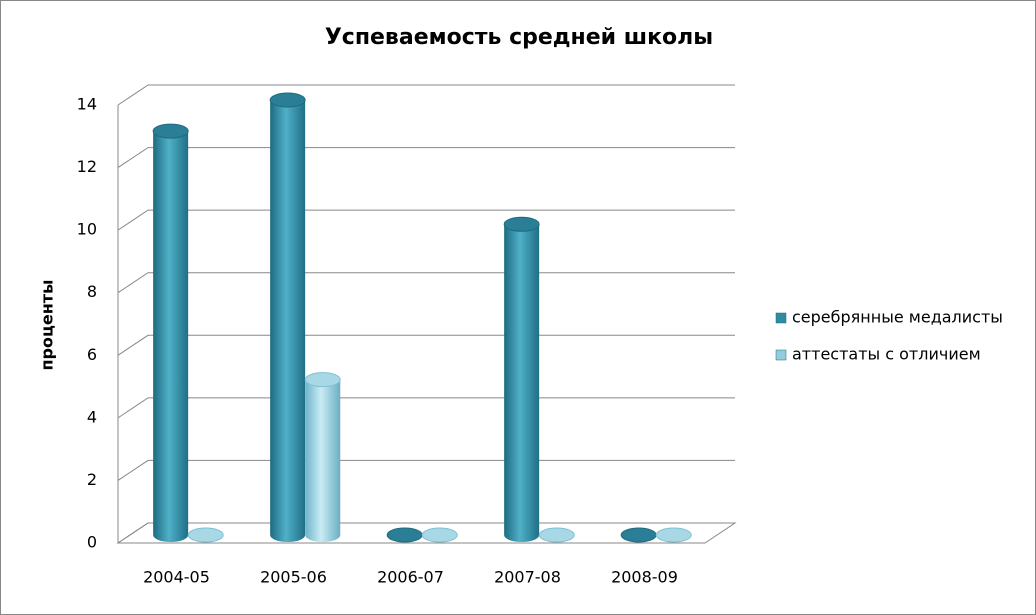  What do you see at coordinates (87, 229) in the screenshot?
I see `y-tick-label: 10` at bounding box center [87, 229].